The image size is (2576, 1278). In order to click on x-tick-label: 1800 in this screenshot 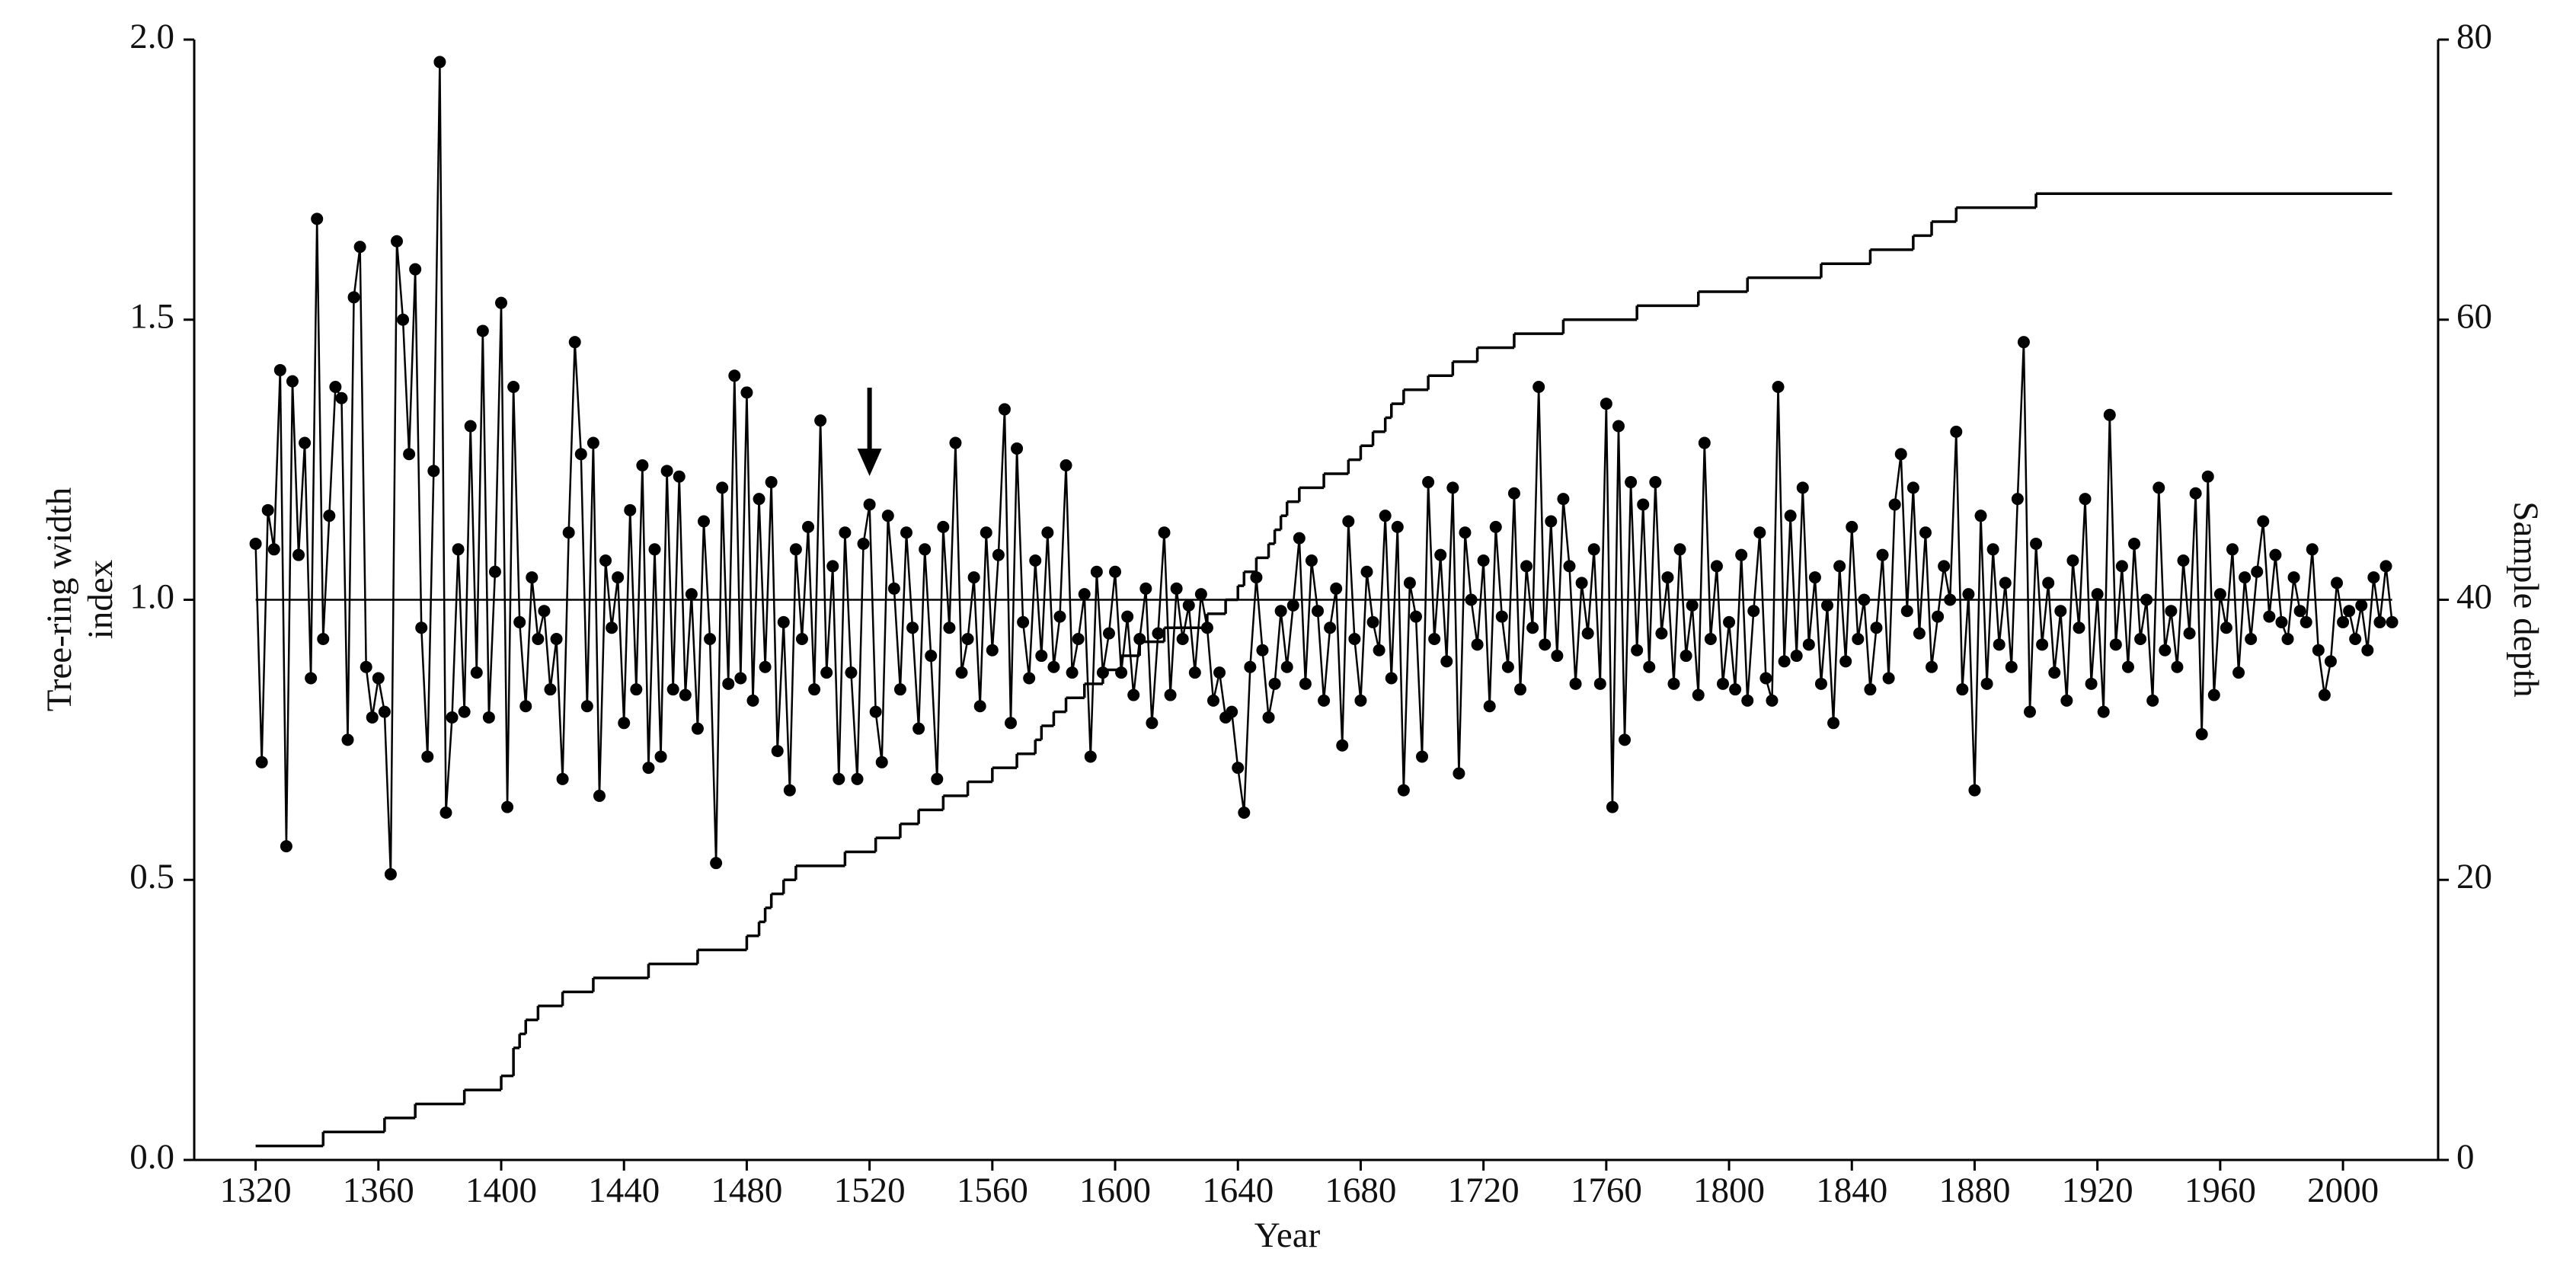, I will do `click(1729, 1190)`.